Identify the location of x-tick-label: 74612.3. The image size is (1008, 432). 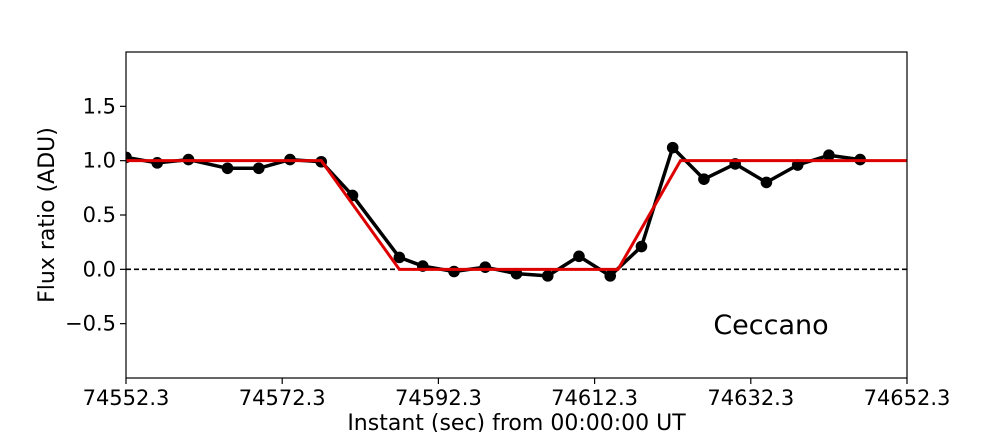
(594, 398).